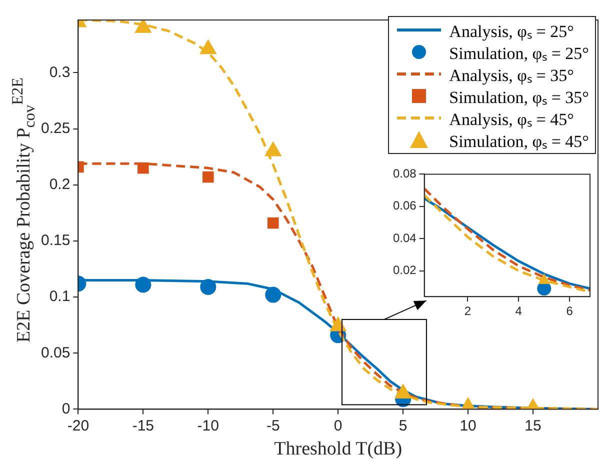 This screenshot has width=616, height=473. Describe the element at coordinates (55, 128) in the screenshot. I see `y-tick-label: 0.25` at that location.